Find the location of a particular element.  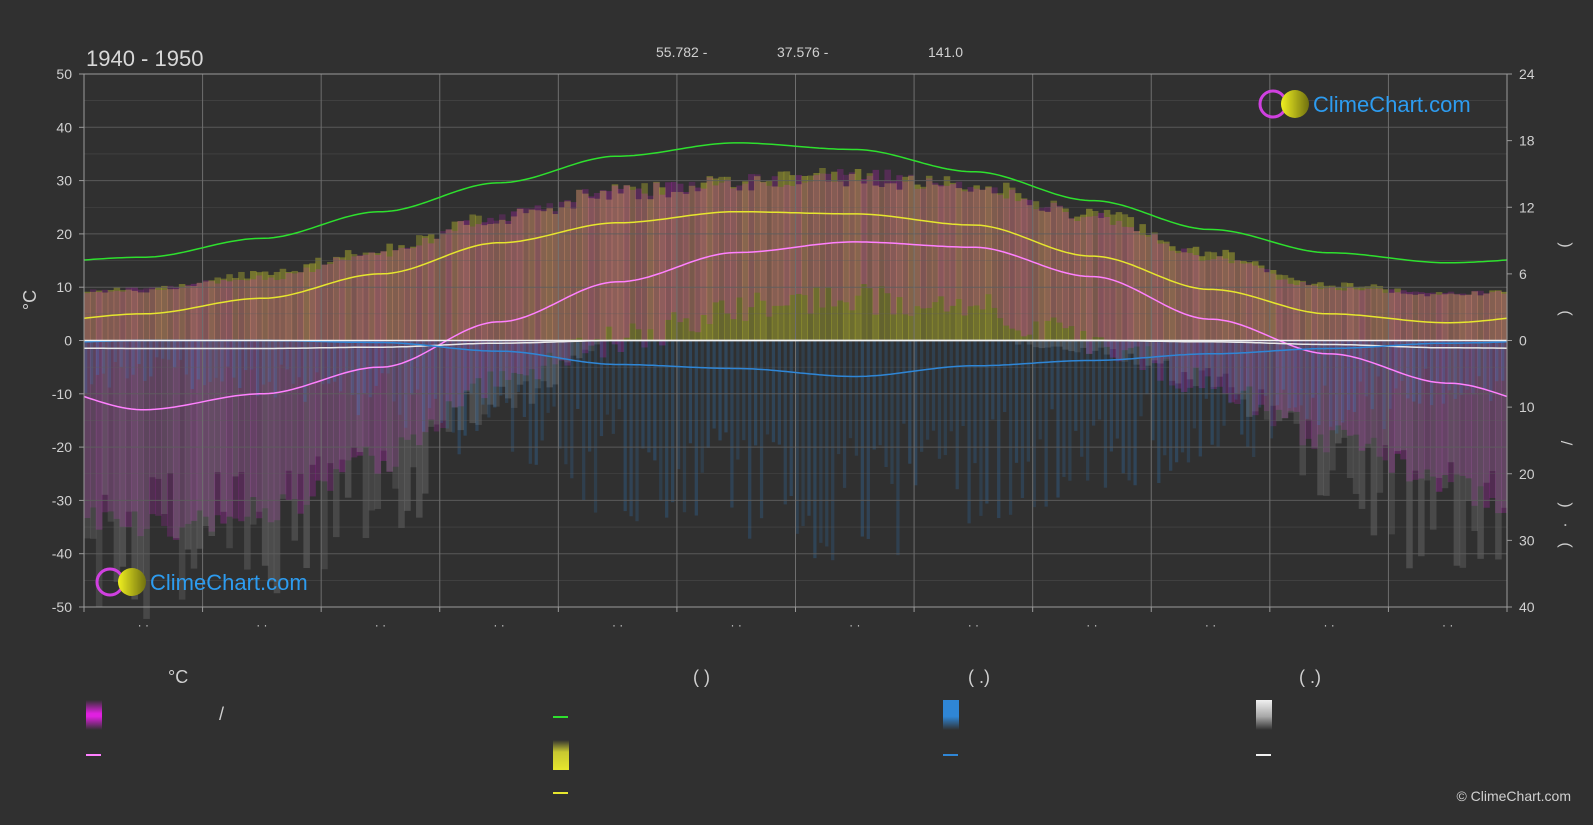

left-axis-unit: °C is located at coordinates (30, 300).